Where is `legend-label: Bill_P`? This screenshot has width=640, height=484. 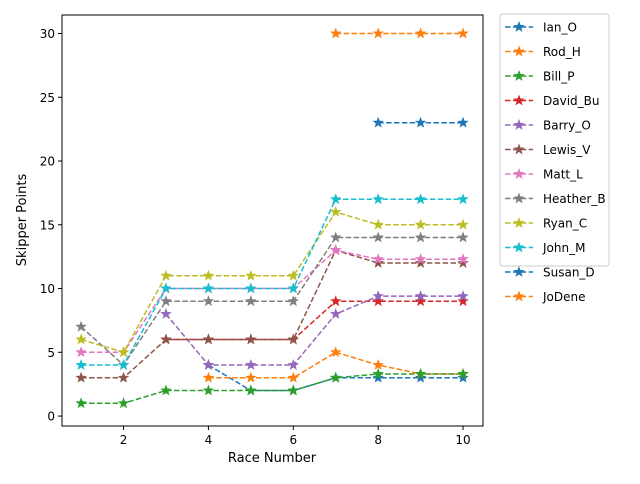 legend-label: Bill_P is located at coordinates (558, 77).